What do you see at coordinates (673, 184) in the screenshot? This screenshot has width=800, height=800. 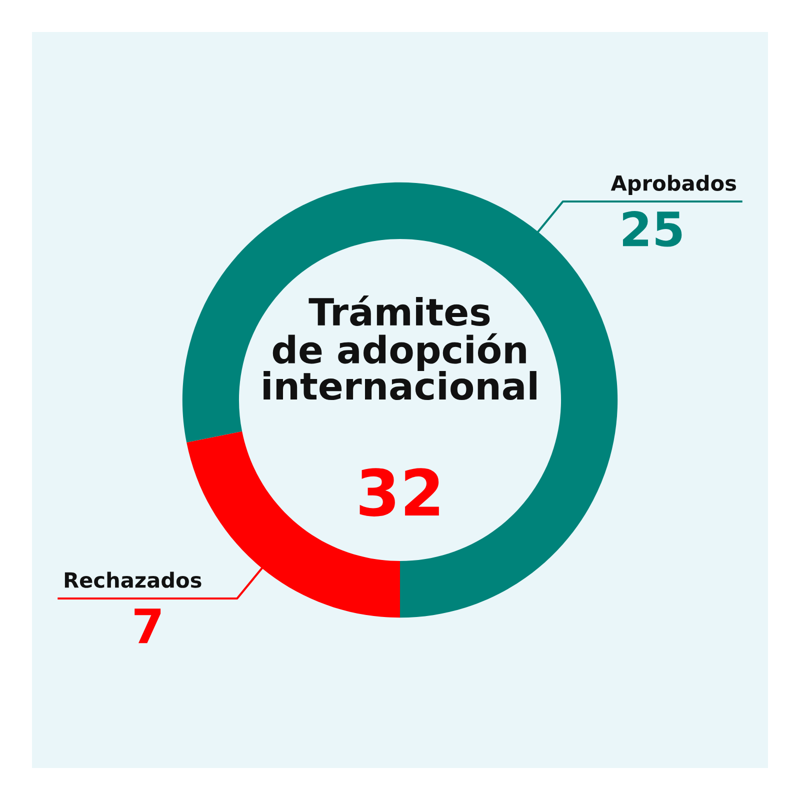 I see `slice-label: Aprobados` at bounding box center [673, 184].